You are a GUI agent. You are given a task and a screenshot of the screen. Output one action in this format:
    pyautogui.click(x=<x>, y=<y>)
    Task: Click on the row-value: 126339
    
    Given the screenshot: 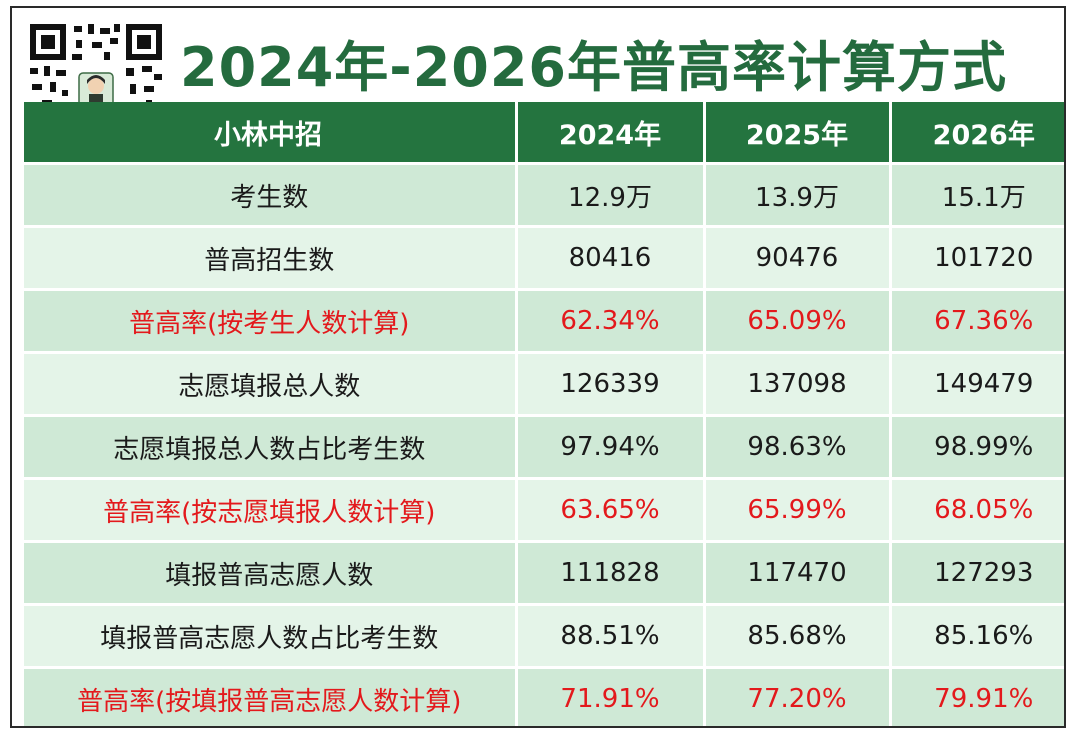 What is the action you would take?
    pyautogui.click(x=611, y=383)
    